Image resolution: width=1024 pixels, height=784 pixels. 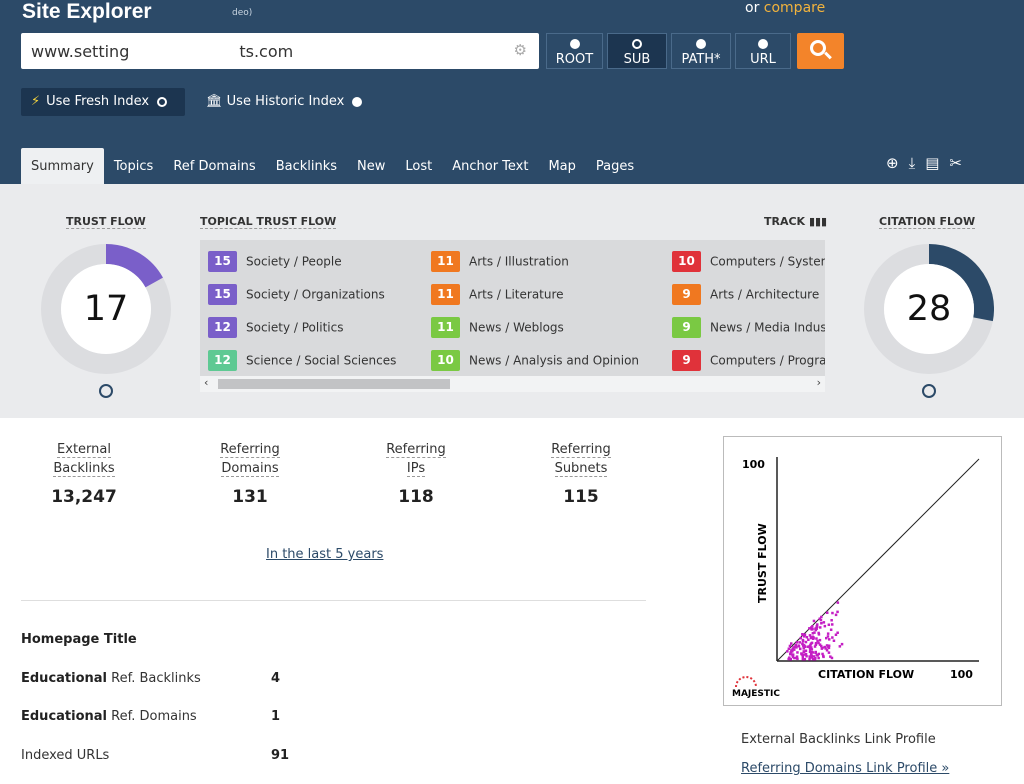 What do you see at coordinates (214, 101) in the screenshot?
I see `archive-icon: 🏛` at bounding box center [214, 101].